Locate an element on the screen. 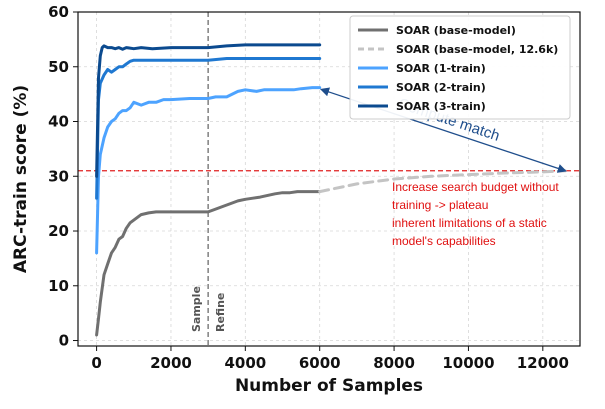 The width and height of the screenshot is (605, 409). y-tick-label-4: 40 is located at coordinates (58, 122).